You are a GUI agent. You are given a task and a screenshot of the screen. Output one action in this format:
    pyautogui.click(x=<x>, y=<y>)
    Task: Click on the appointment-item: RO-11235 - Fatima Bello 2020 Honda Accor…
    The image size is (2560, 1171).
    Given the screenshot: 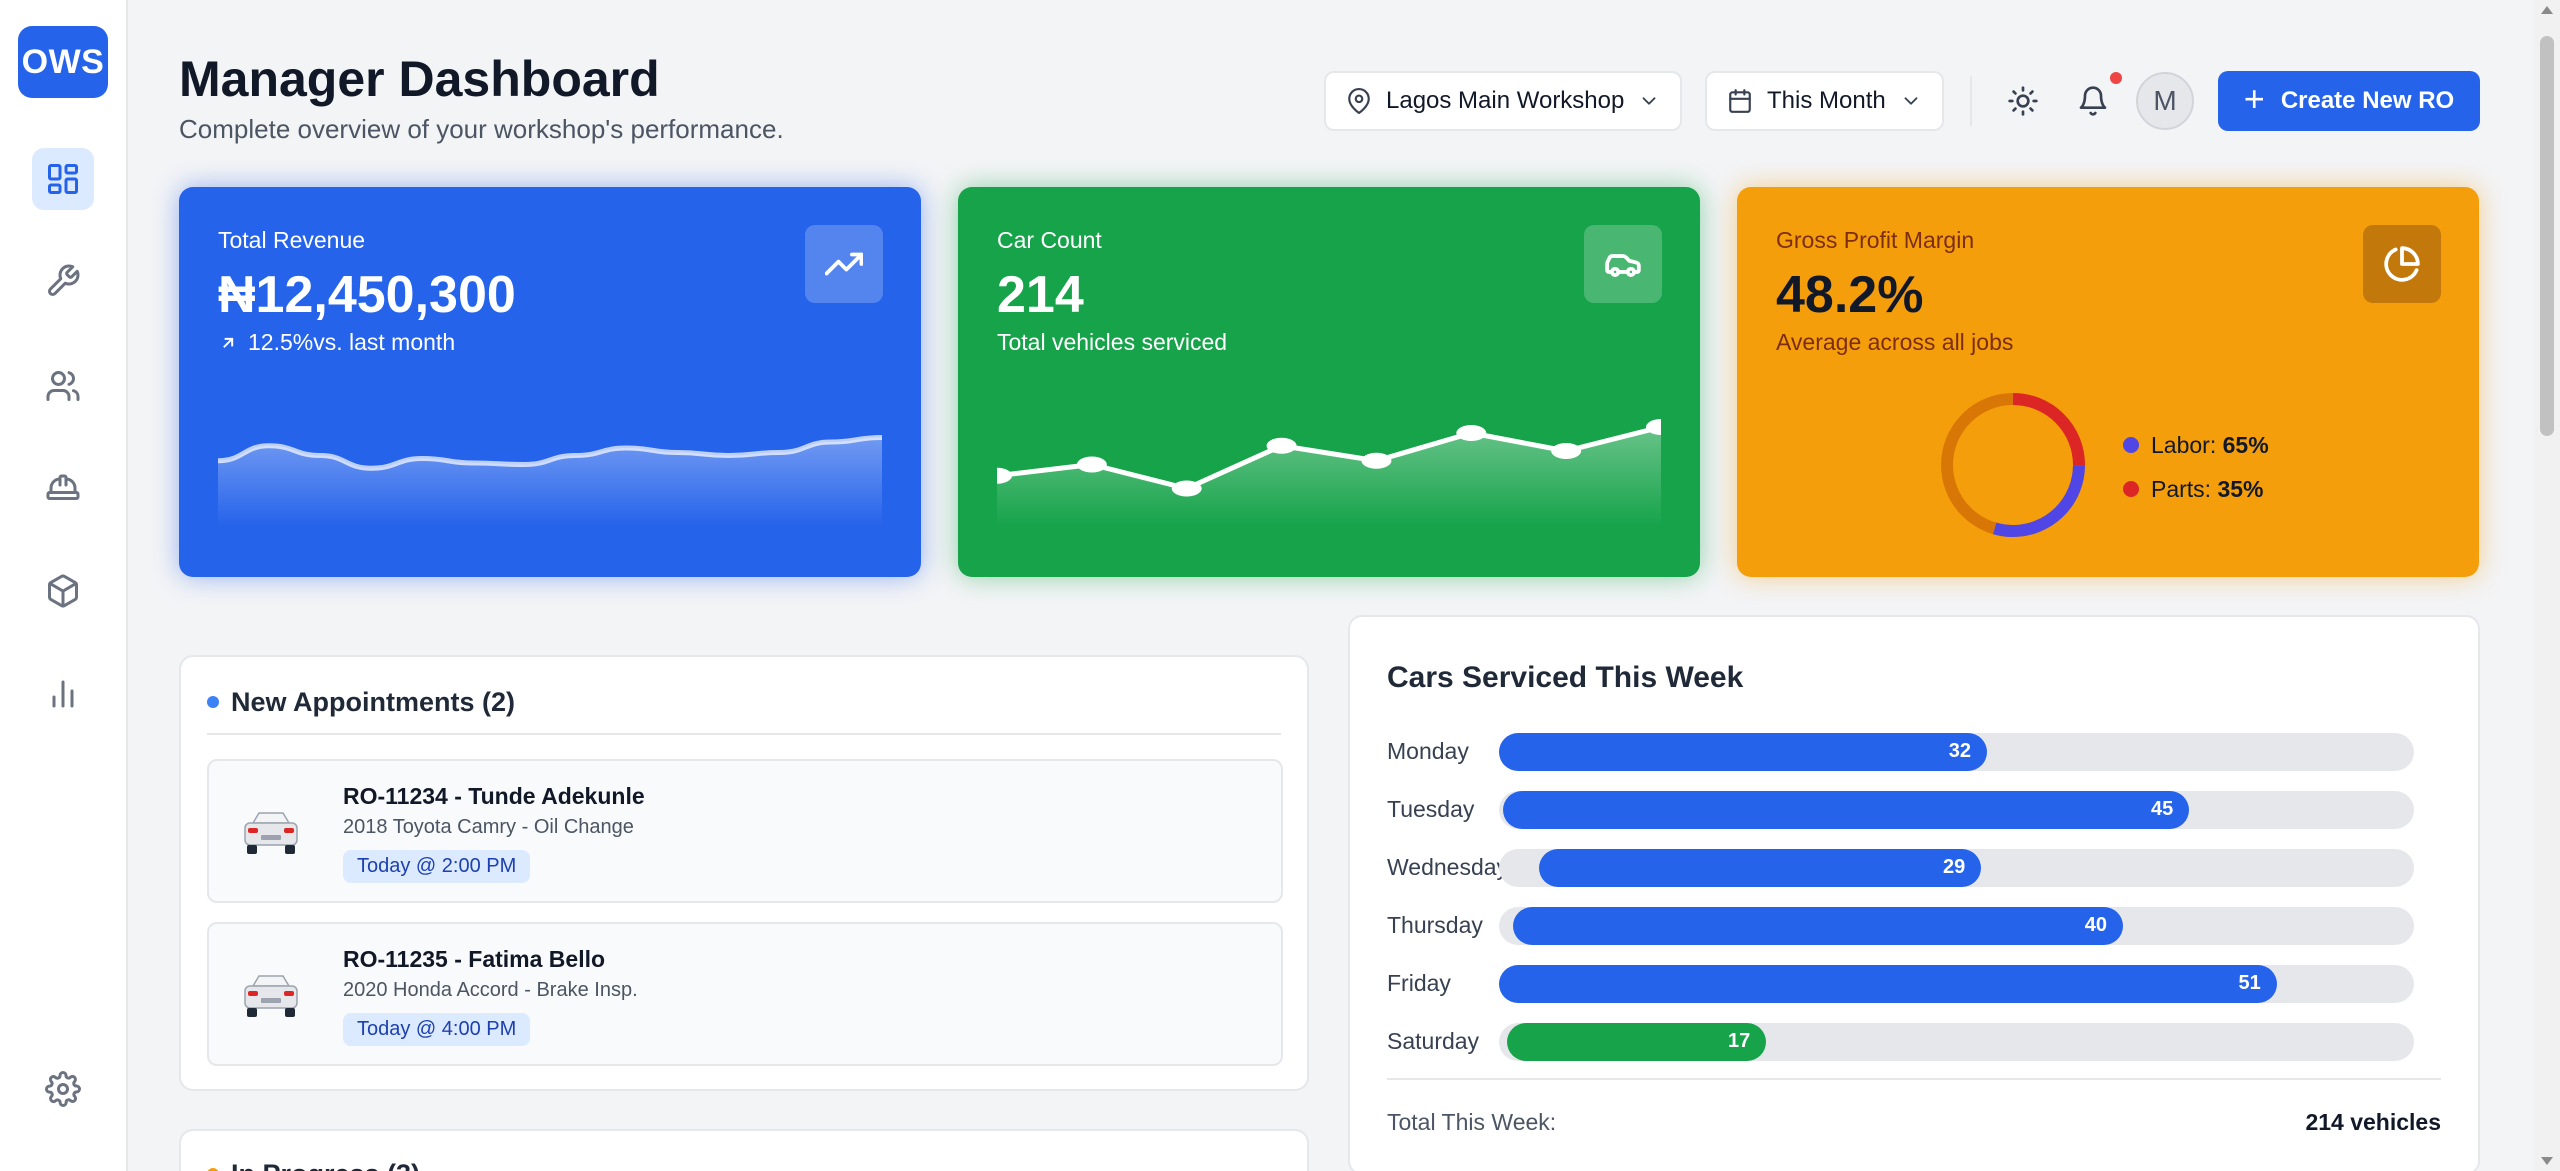 What is the action you would take?
    pyautogui.click(x=745, y=994)
    